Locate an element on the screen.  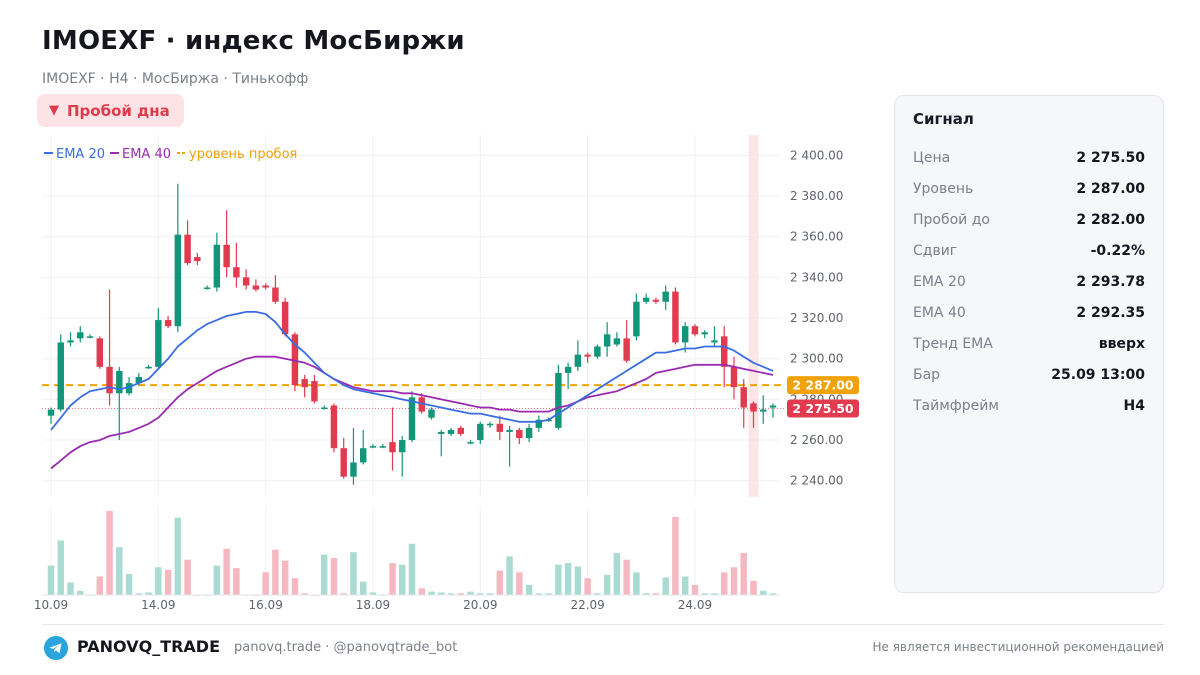
legend-label: EMA 40 is located at coordinates (146, 154).